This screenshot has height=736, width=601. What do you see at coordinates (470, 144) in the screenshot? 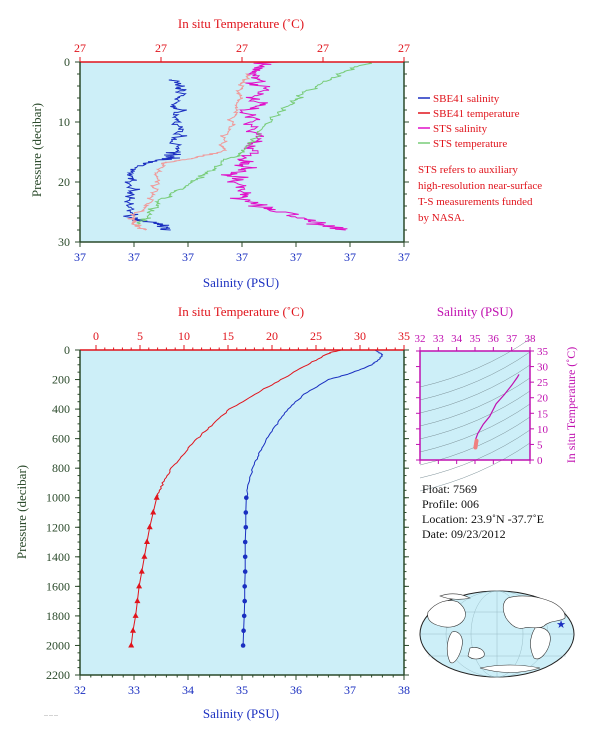
I see `legend-label: STS temperature` at bounding box center [470, 144].